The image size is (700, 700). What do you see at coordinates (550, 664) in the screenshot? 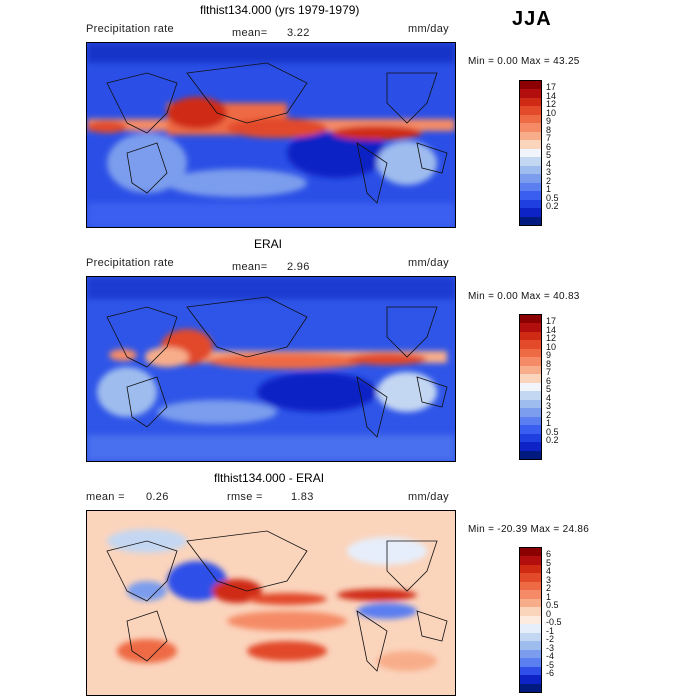
I see `colorbar-tick-label: -5` at bounding box center [550, 664].